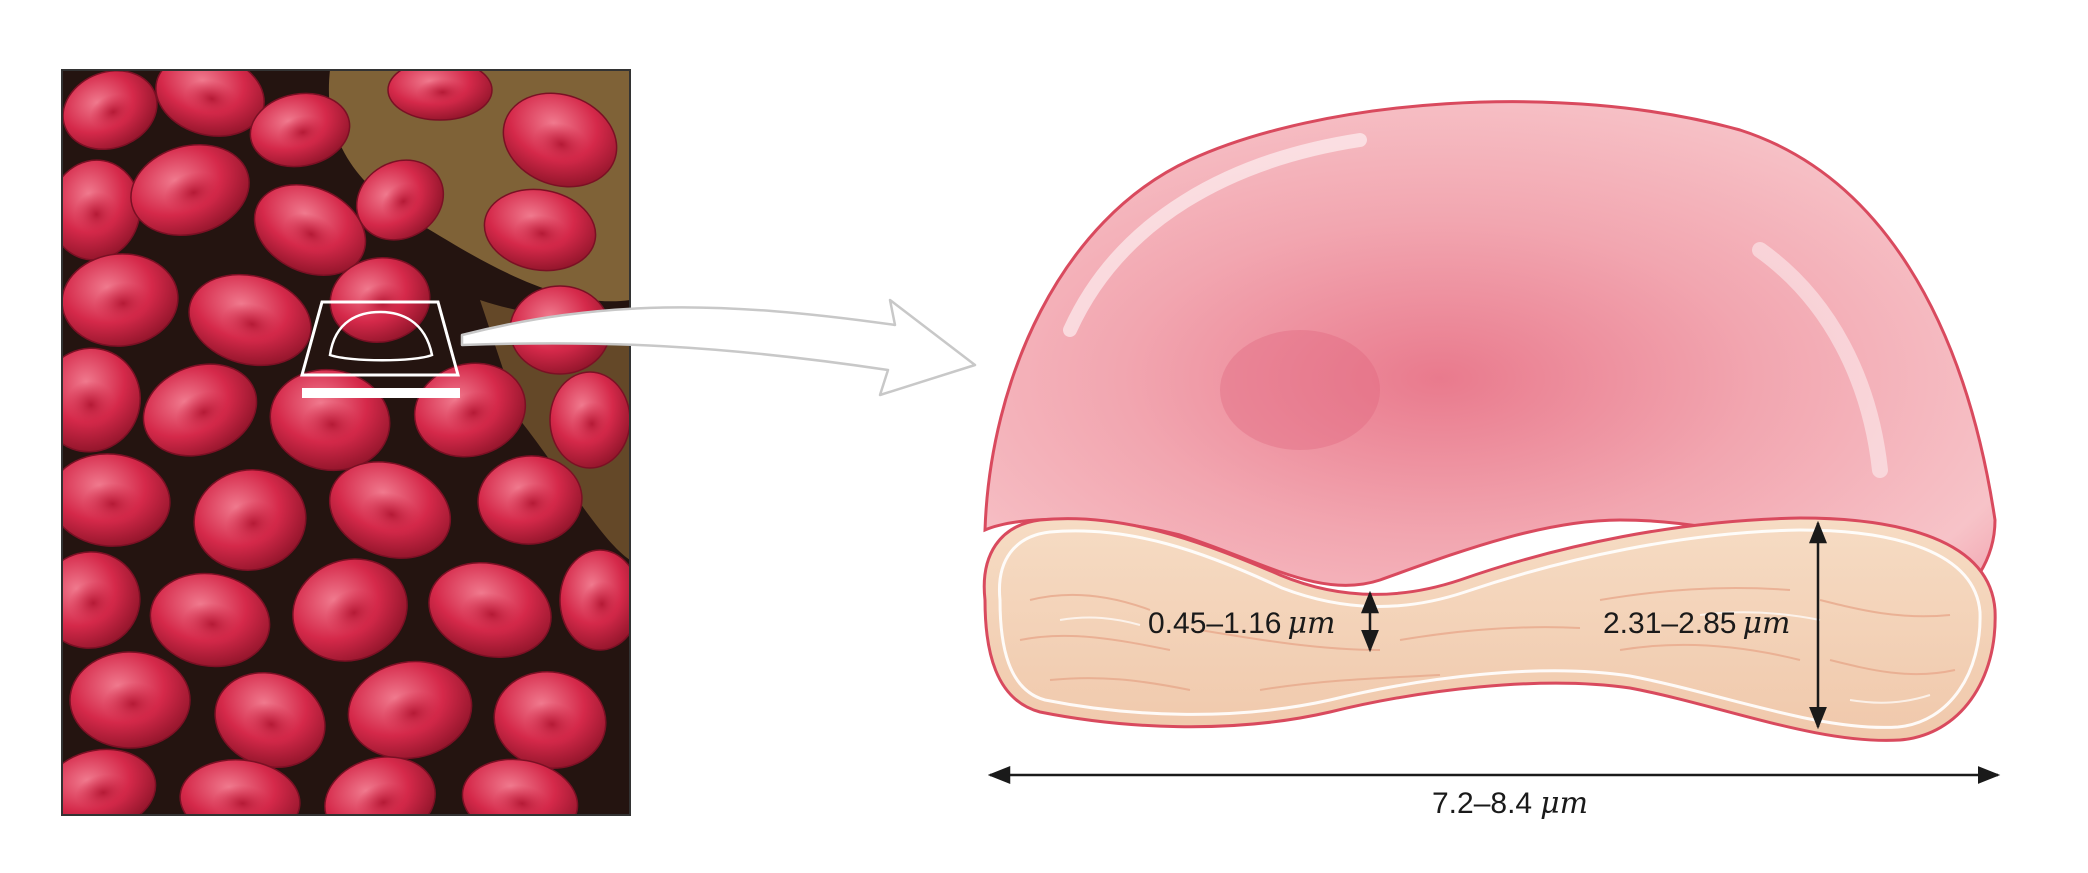 This screenshot has height=873, width=2088. Describe the element at coordinates (1696, 623) in the screenshot. I see `rim-thickness-label: 2.31–2.85 μm` at that location.